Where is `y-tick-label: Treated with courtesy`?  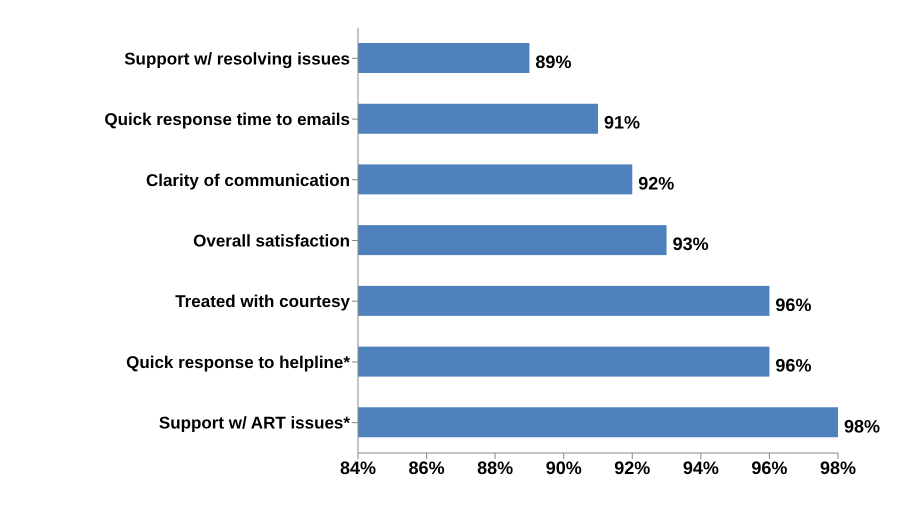
y-tick-label: Treated with courtesy is located at coordinates (263, 302).